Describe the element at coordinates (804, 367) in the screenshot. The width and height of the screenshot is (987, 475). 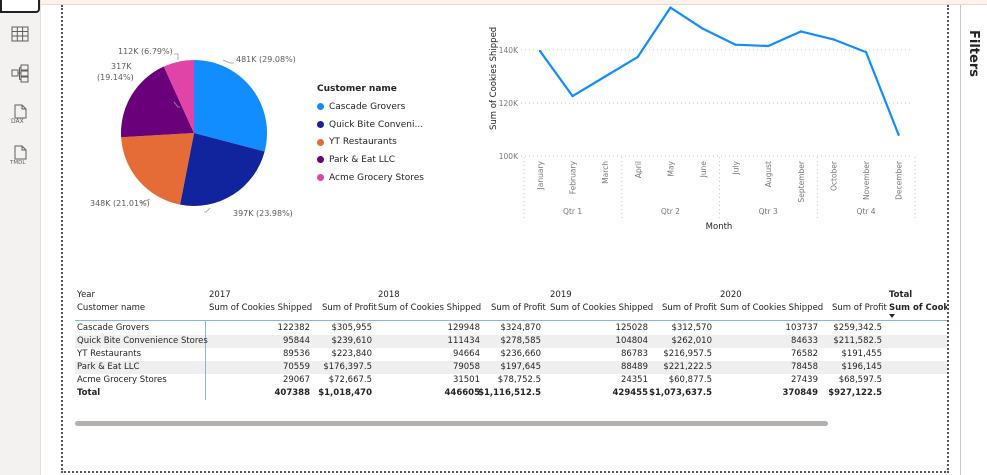
I see `table-cell: 78458` at that location.